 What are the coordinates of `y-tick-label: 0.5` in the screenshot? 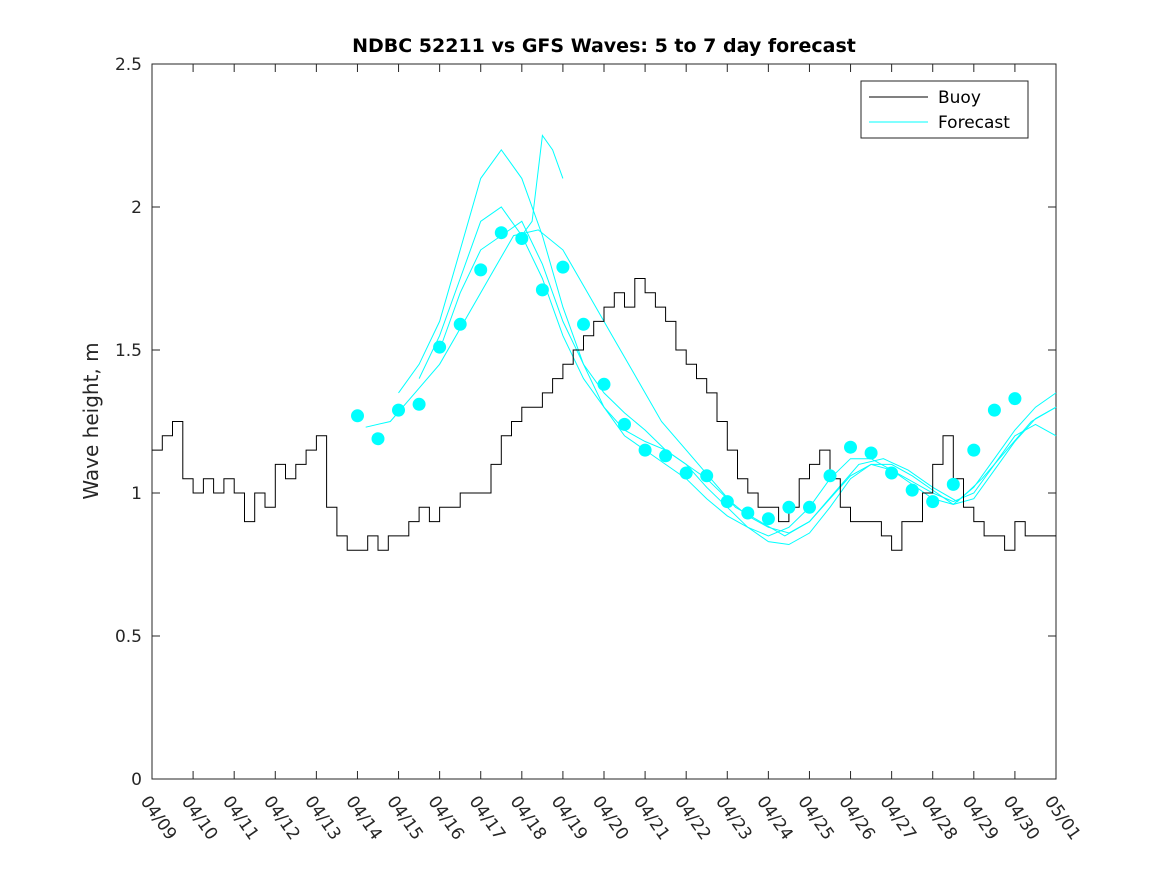 It's located at (128, 637).